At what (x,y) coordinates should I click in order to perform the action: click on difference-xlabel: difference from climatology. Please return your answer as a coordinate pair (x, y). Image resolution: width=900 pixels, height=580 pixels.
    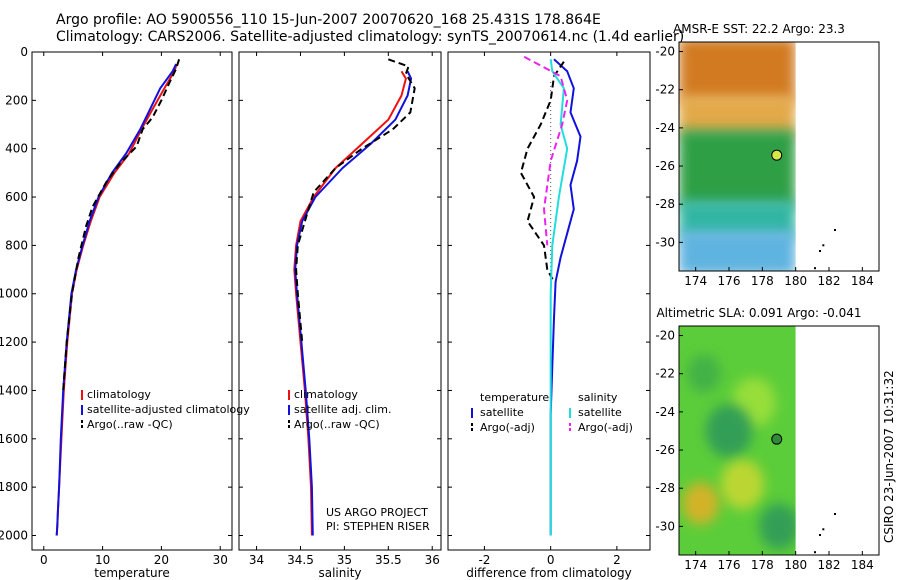
    Looking at the image, I should click on (549, 573).